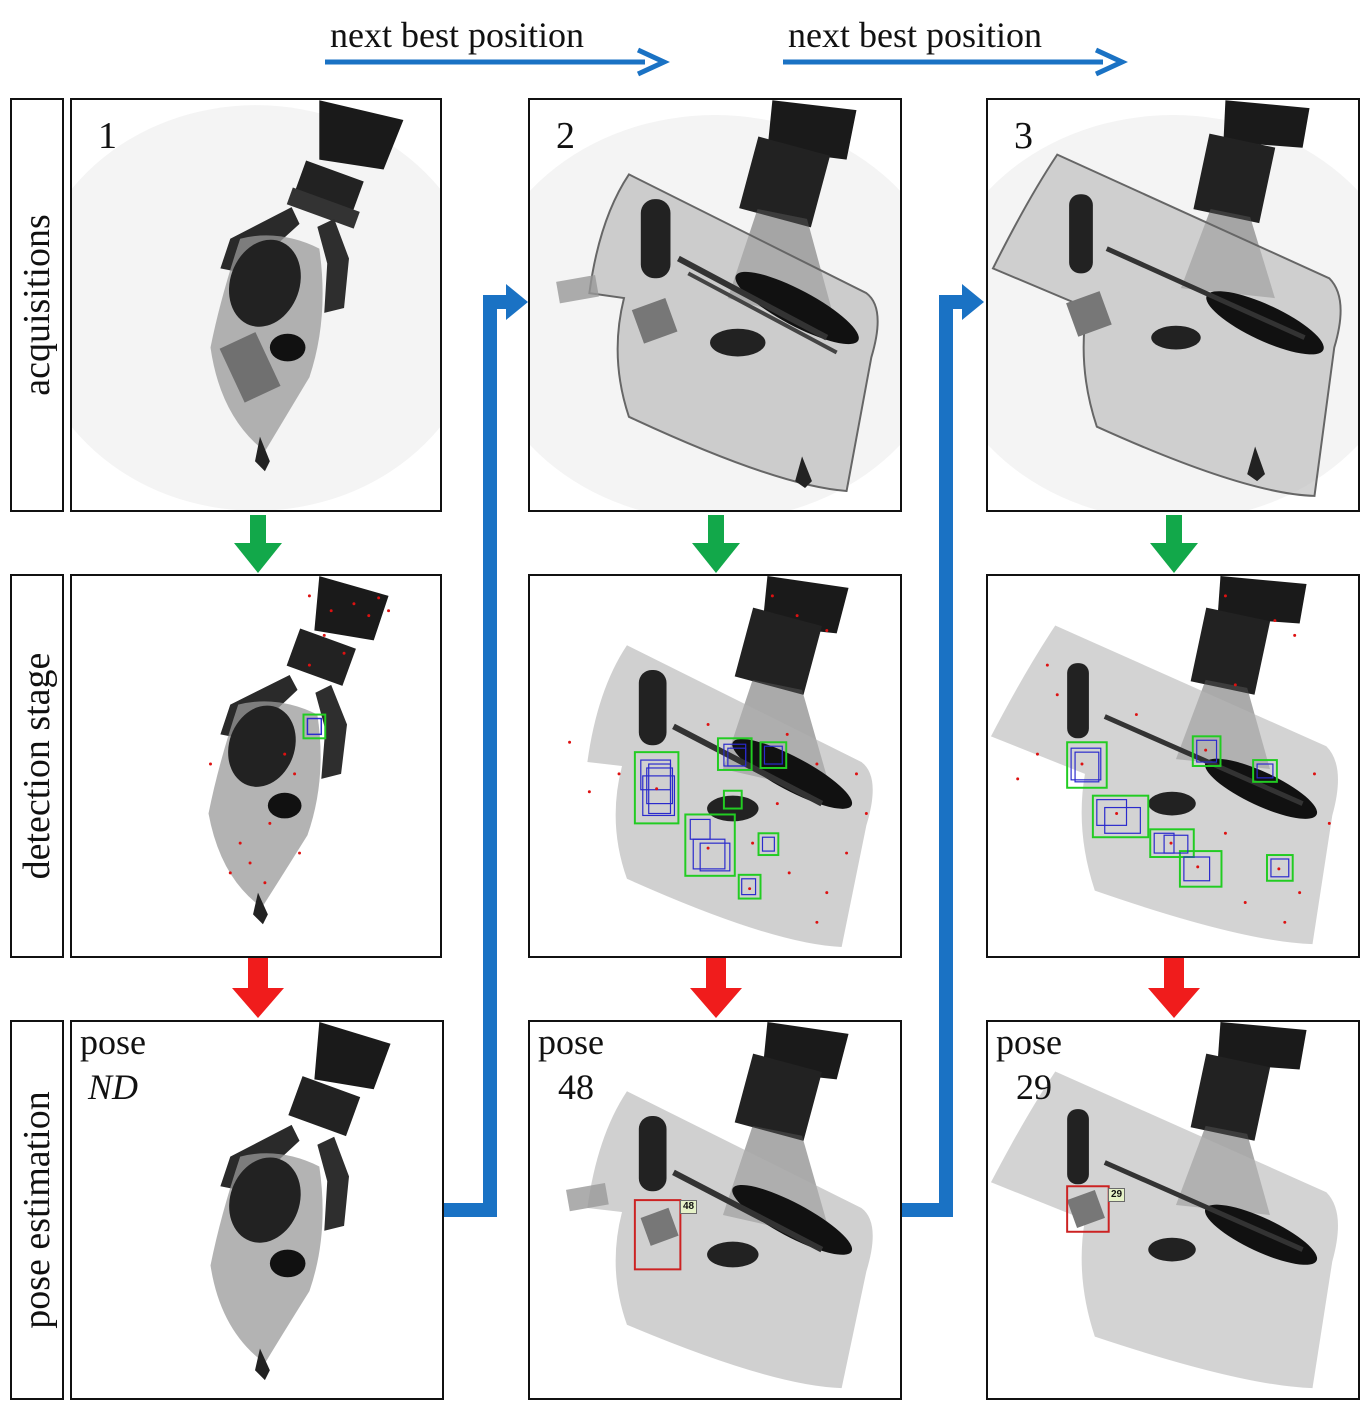  I want to click on row-label-acquisitions-text: acquisitions, so click(37, 305).